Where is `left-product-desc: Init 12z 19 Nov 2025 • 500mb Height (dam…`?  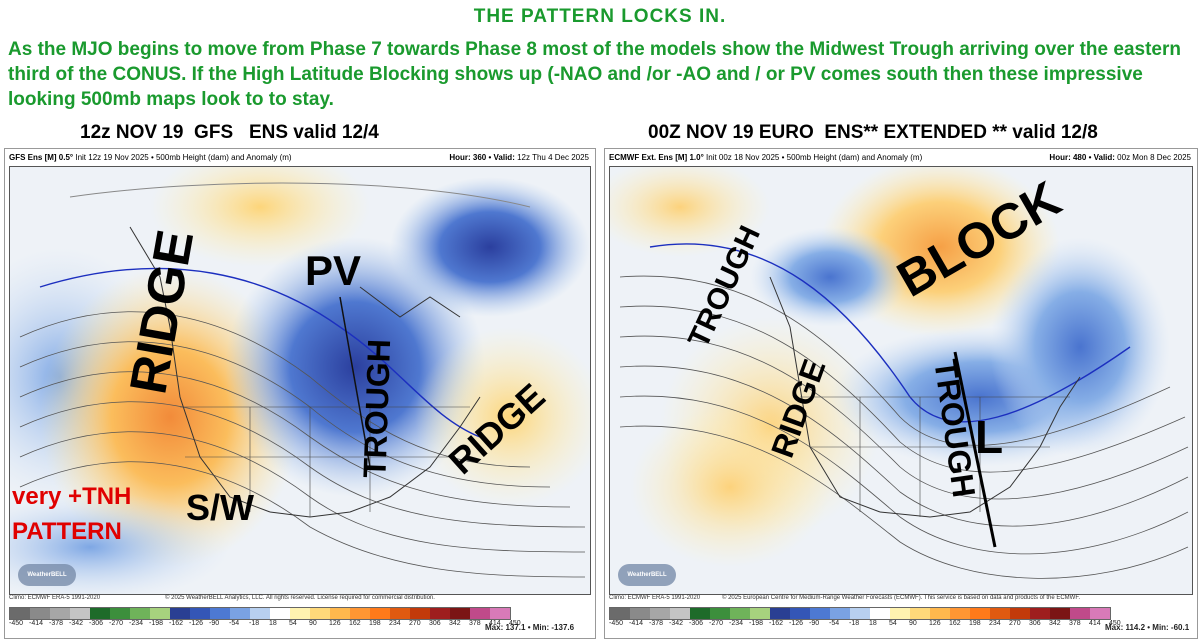 left-product-desc: Init 12z 19 Nov 2025 • 500mb Height (dam… is located at coordinates (183, 157).